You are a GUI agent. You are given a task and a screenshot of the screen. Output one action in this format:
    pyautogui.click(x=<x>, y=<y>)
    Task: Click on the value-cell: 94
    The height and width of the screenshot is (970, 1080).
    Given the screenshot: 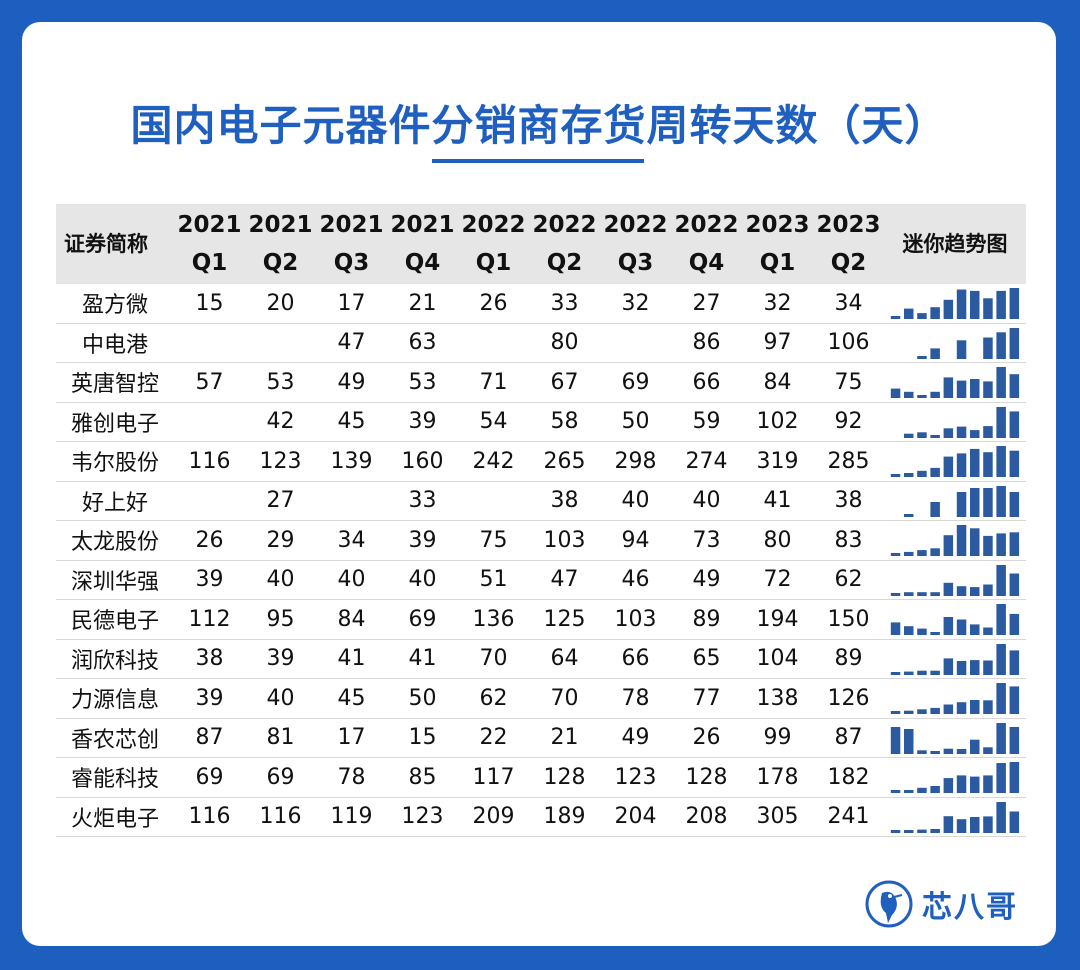 What is the action you would take?
    pyautogui.click(x=635, y=540)
    